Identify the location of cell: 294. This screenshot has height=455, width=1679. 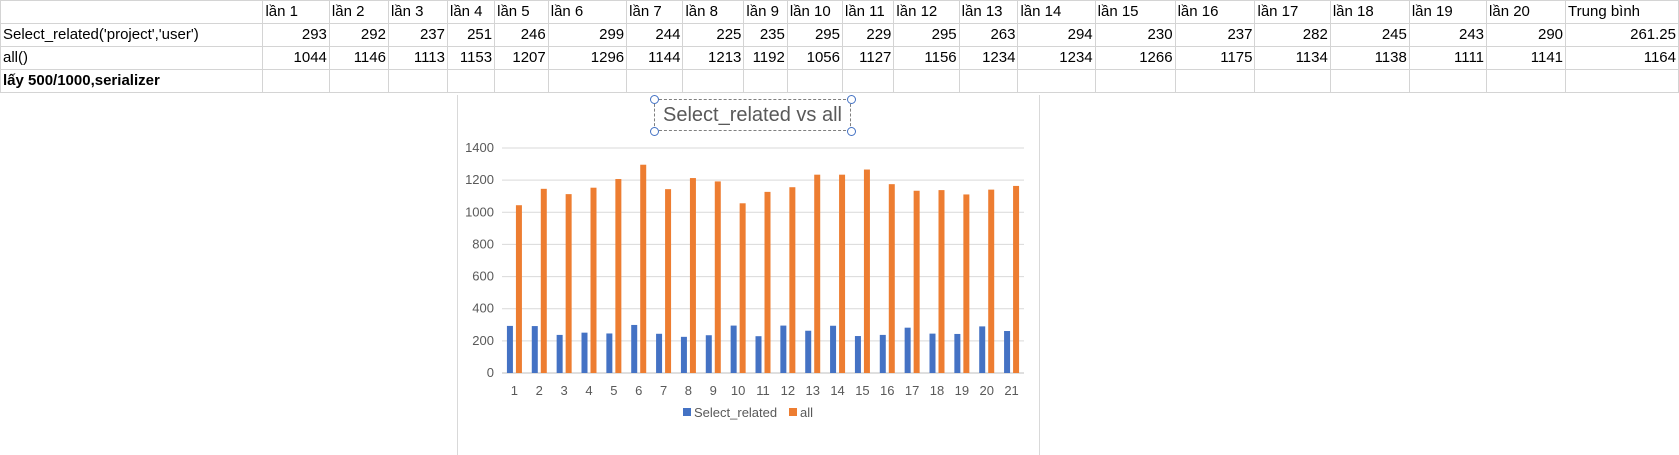
(1056, 35).